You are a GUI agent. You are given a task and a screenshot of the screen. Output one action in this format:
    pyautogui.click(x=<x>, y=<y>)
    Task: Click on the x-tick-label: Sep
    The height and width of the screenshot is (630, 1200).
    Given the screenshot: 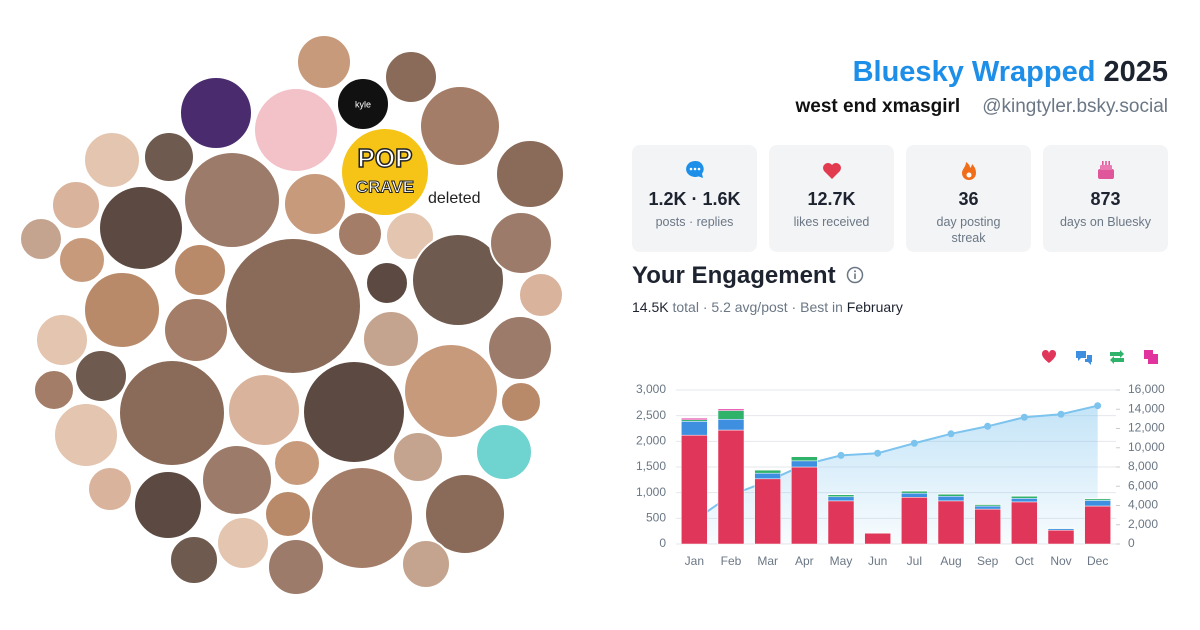 What is the action you would take?
    pyautogui.click(x=988, y=561)
    